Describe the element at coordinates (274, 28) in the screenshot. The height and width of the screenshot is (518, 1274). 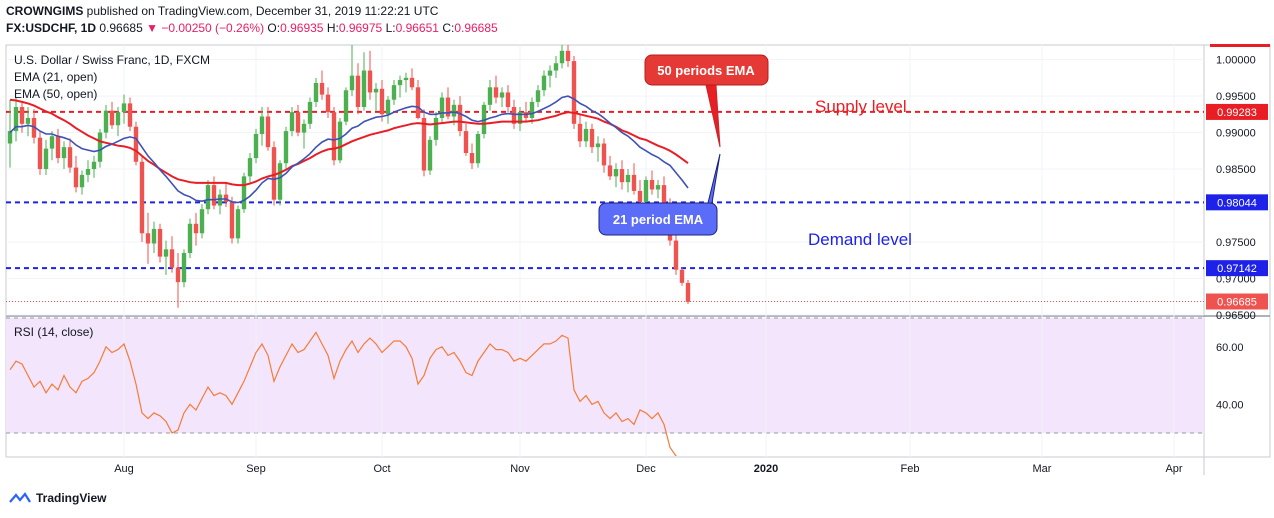
I see `open-label: O:` at that location.